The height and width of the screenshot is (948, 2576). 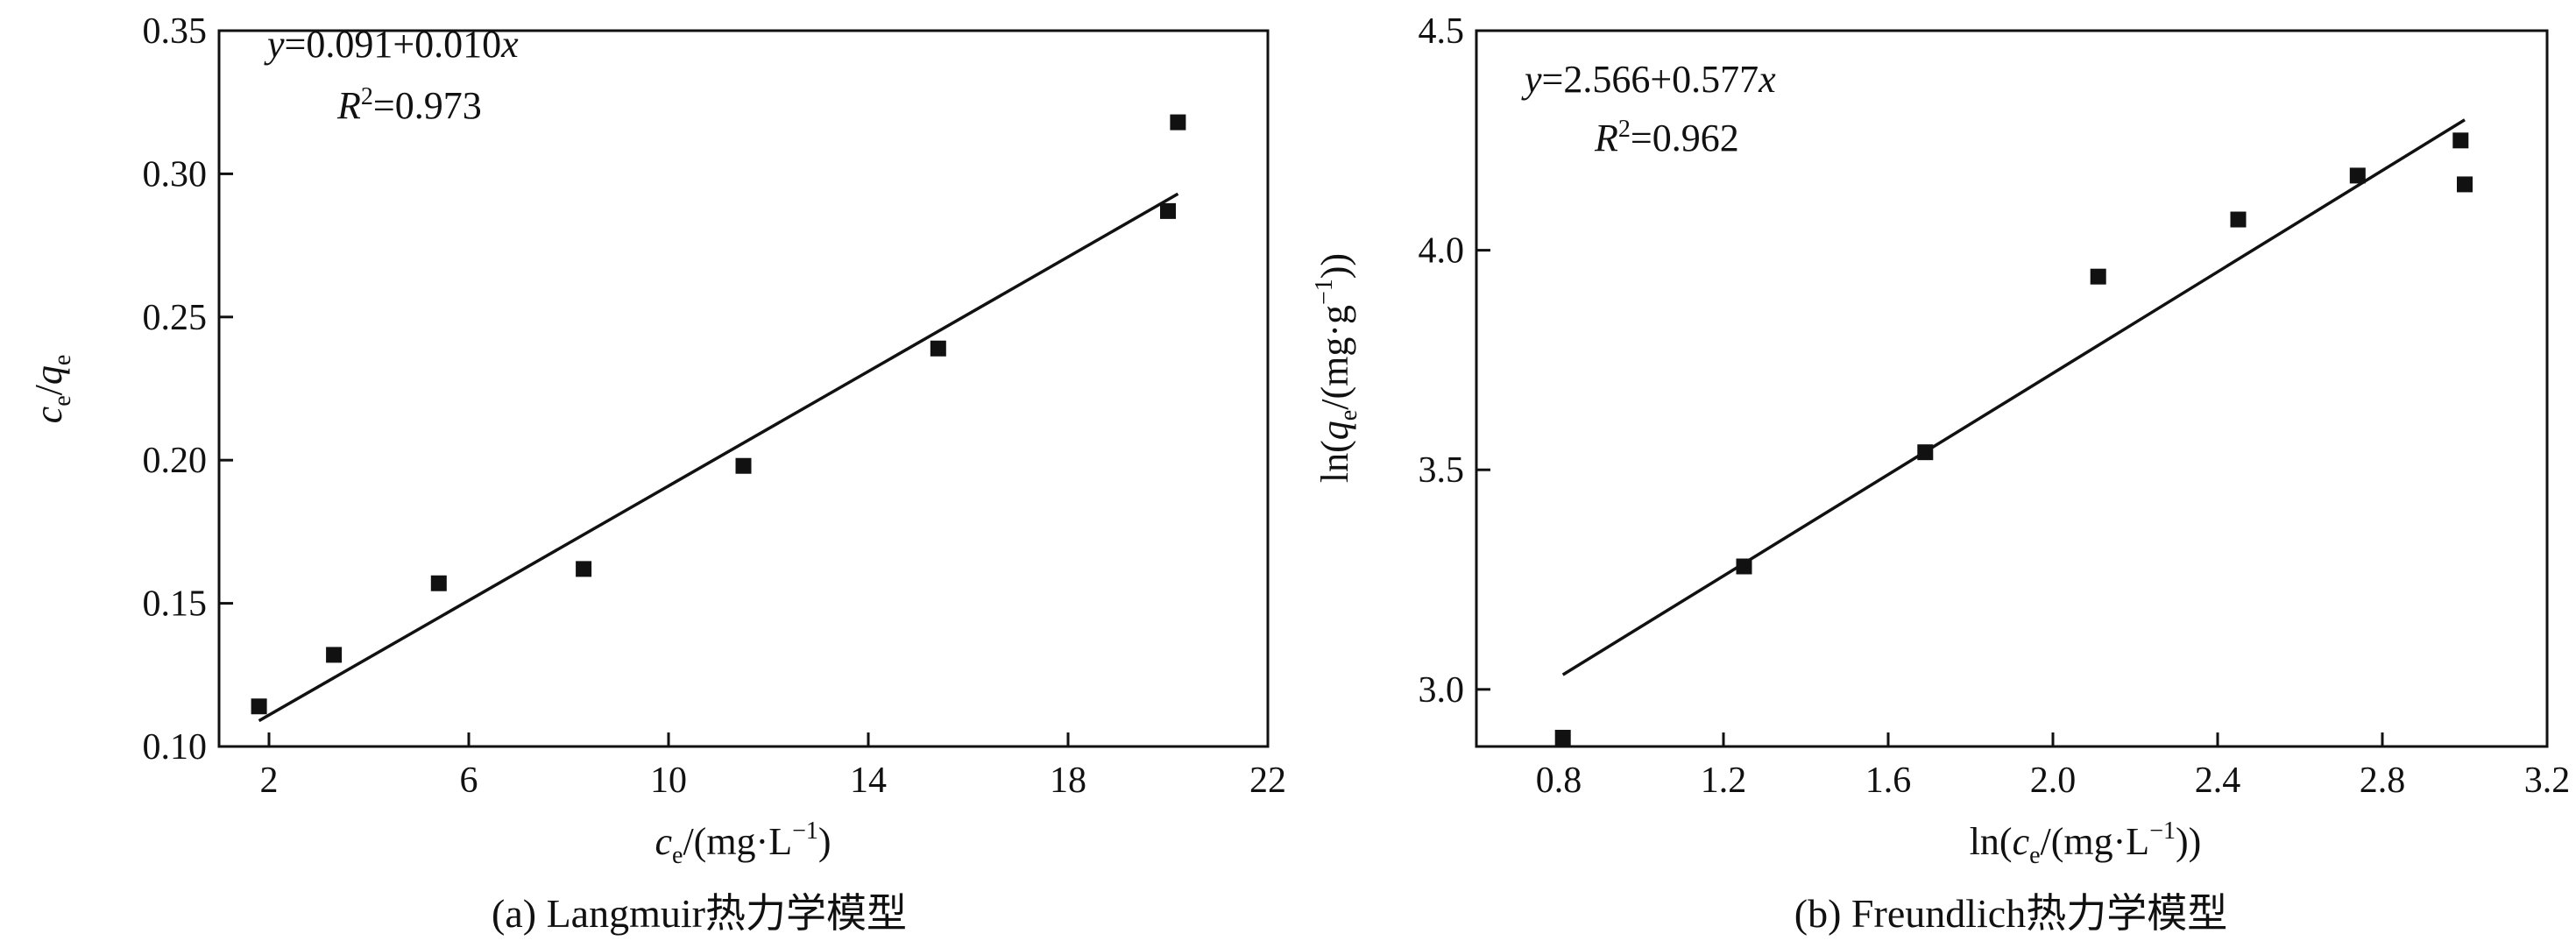 What do you see at coordinates (409, 105) in the screenshot?
I see `panel-a-r-squared: R2=0.973` at bounding box center [409, 105].